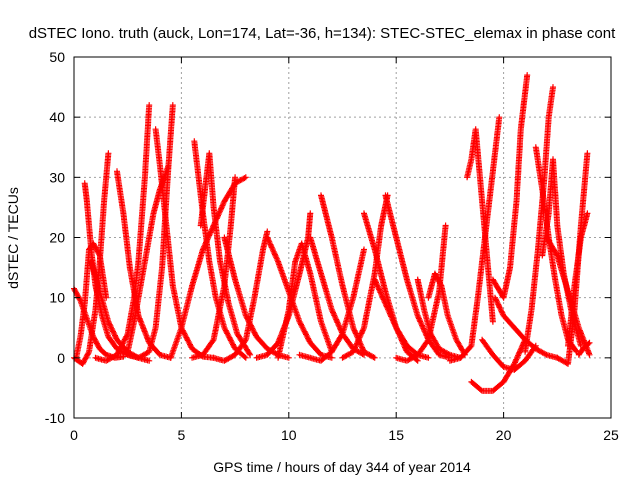 This screenshot has height=480, width=640. What do you see at coordinates (342, 467) in the screenshot?
I see `x-axis-label: GPS time / hours of day 344 of year 2014` at bounding box center [342, 467].